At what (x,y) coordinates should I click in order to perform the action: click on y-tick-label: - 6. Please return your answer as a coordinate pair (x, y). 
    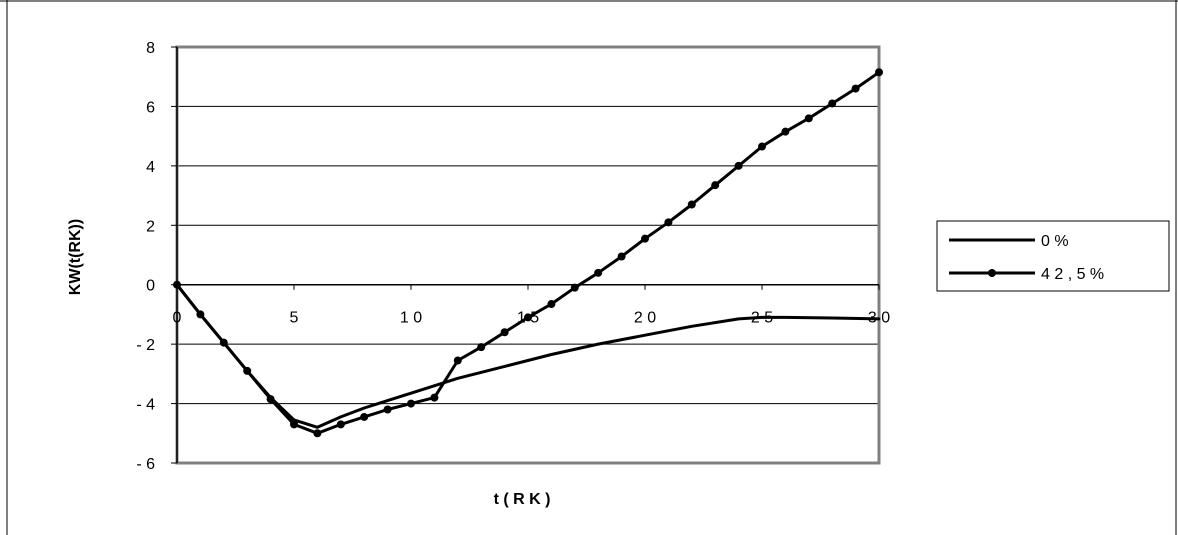
    Looking at the image, I should click on (145, 464).